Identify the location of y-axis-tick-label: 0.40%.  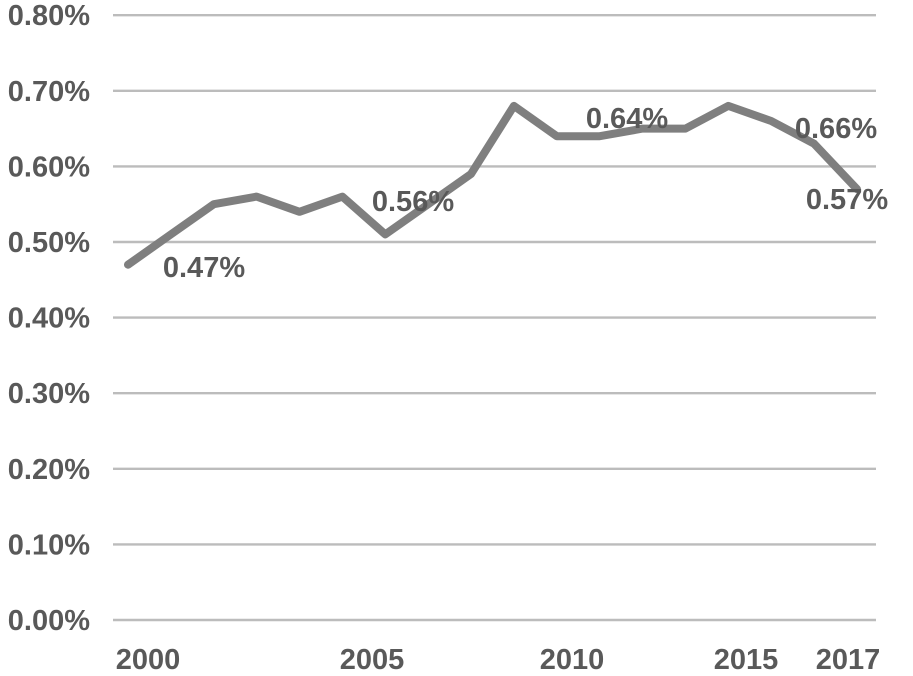
(49, 319).